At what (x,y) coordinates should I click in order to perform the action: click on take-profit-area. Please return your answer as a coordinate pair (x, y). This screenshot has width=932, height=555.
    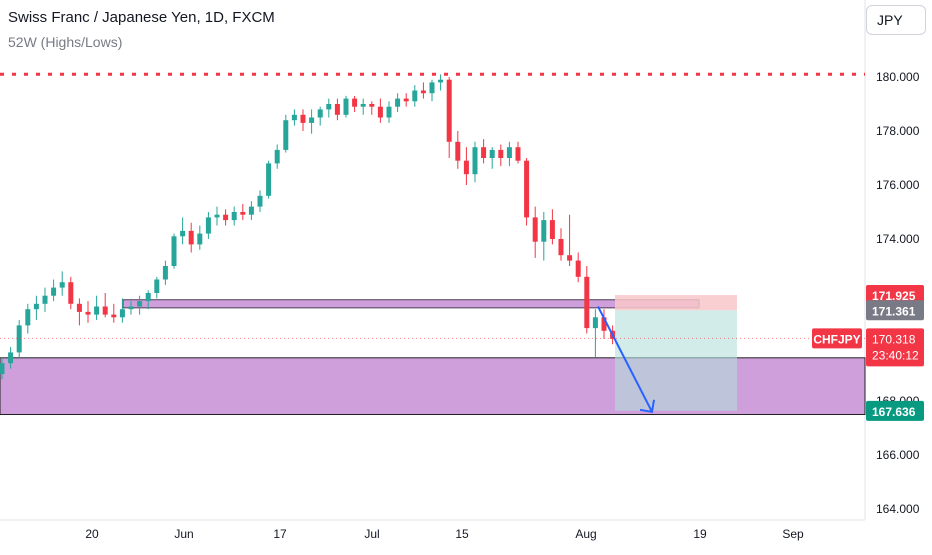
    Looking at the image, I should click on (676, 360).